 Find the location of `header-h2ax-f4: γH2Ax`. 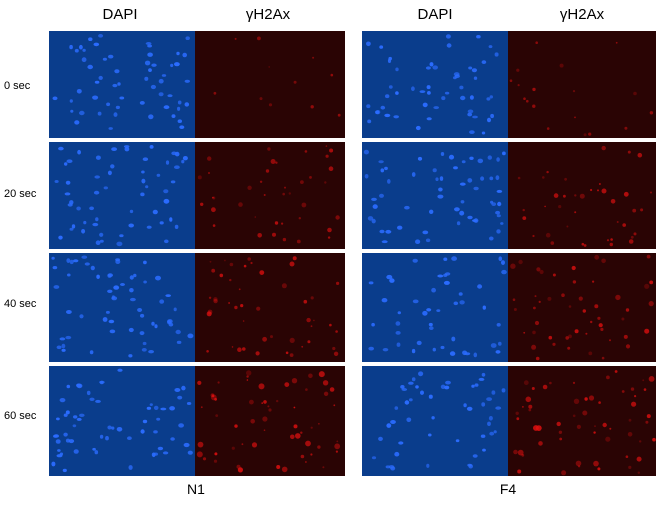

header-h2ax-f4: γH2Ax is located at coordinates (582, 14).